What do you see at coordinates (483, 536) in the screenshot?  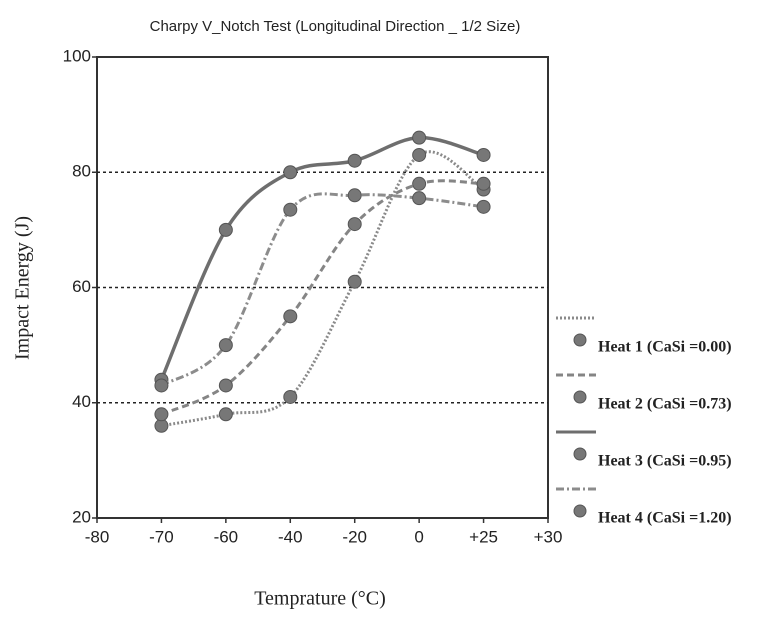 I see `x-tick-label: +25` at bounding box center [483, 536].